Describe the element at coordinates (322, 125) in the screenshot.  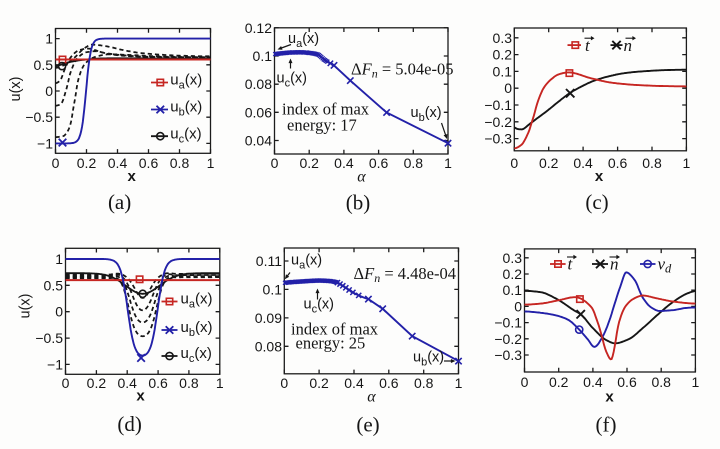
I see `svg-text: energy: 17` at that location.